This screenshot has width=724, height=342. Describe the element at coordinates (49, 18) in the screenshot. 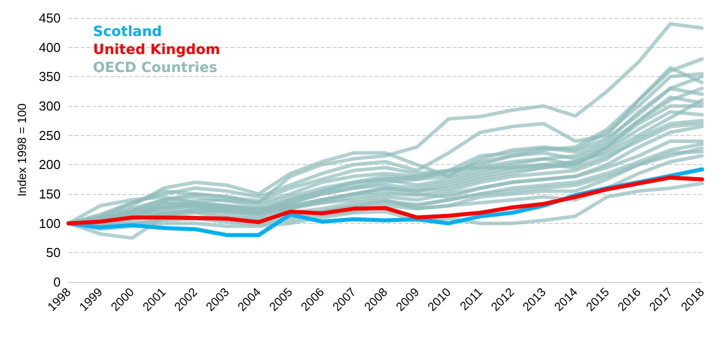

I see `y-tick-label: 450` at that location.